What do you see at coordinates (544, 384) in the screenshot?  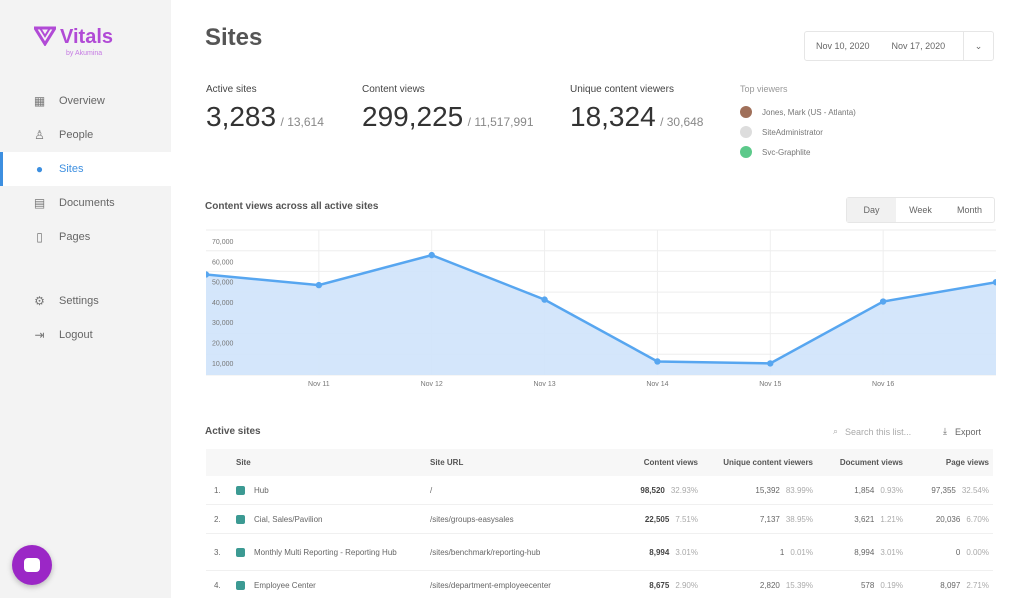 I see `x-tick-label: Nov 13` at bounding box center [544, 384].